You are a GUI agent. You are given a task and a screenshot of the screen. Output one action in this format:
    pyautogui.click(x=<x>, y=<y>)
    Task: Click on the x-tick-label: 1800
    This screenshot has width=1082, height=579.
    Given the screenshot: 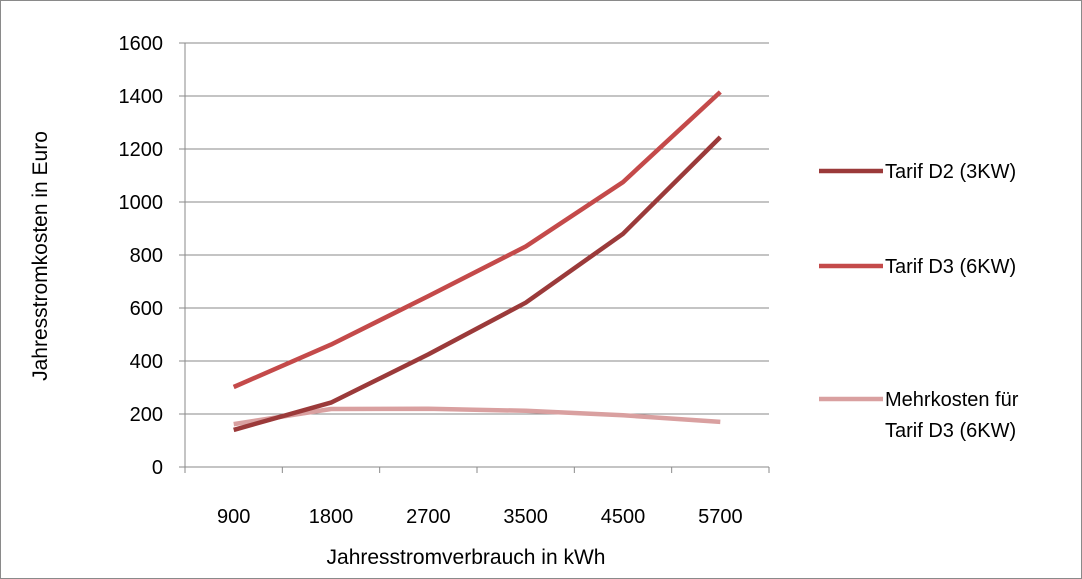 What is the action you would take?
    pyautogui.click(x=331, y=517)
    